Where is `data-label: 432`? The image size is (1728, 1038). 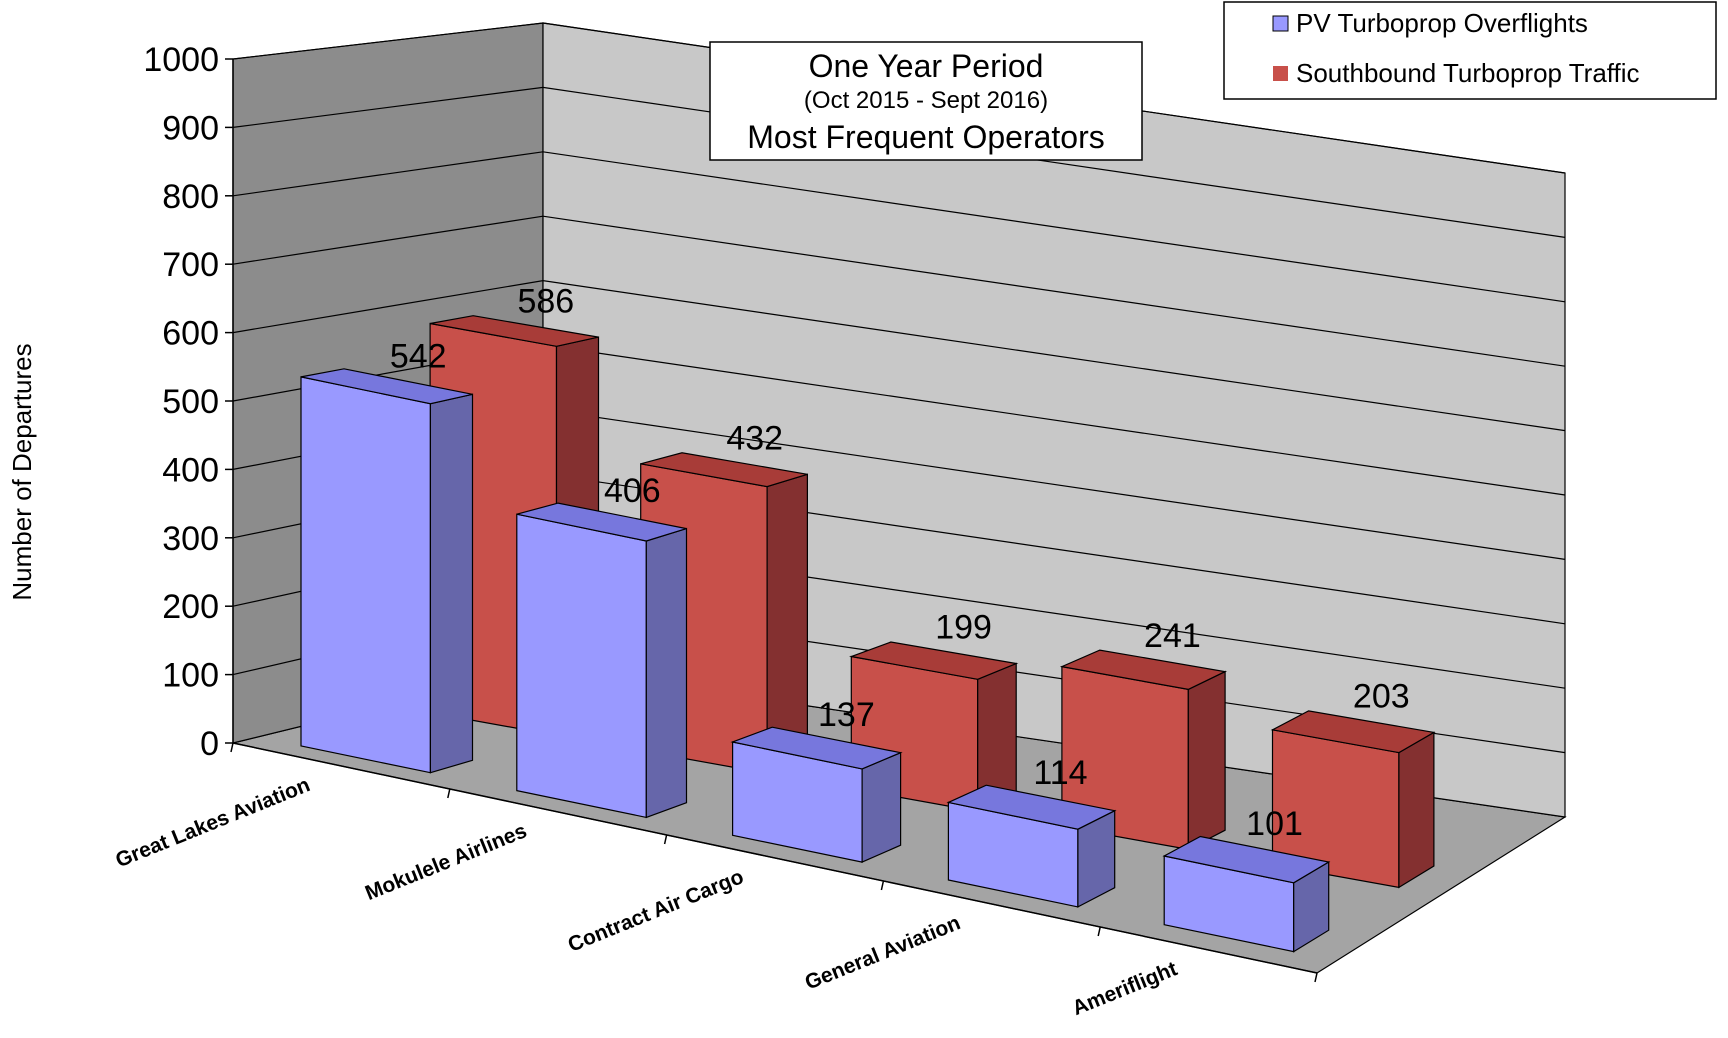
data-label: 432 is located at coordinates (754, 439).